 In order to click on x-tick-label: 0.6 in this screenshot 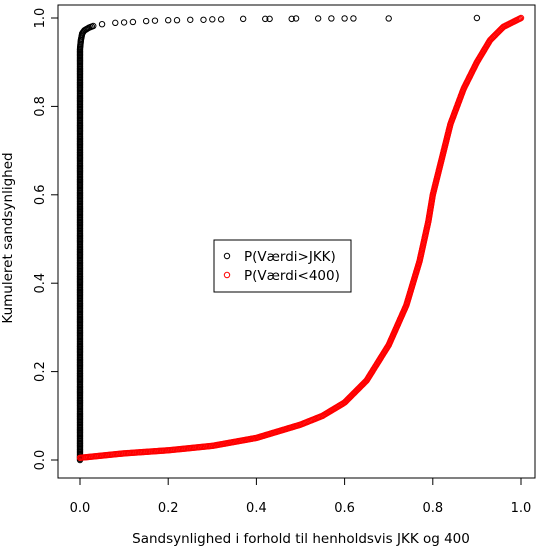, I will do `click(344, 508)`.